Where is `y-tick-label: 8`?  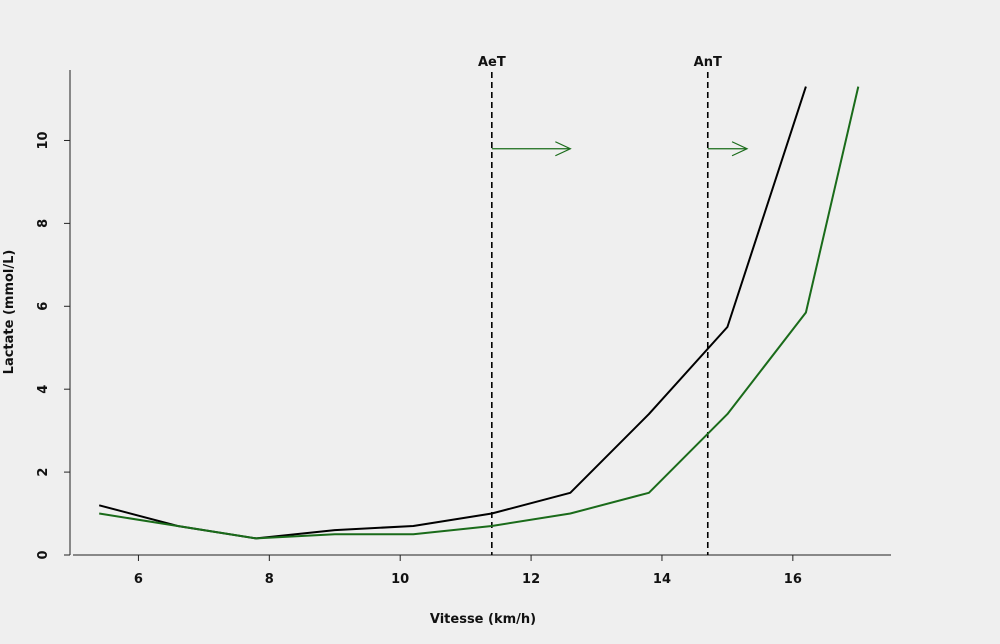
y-tick-label: 8 is located at coordinates (43, 223).